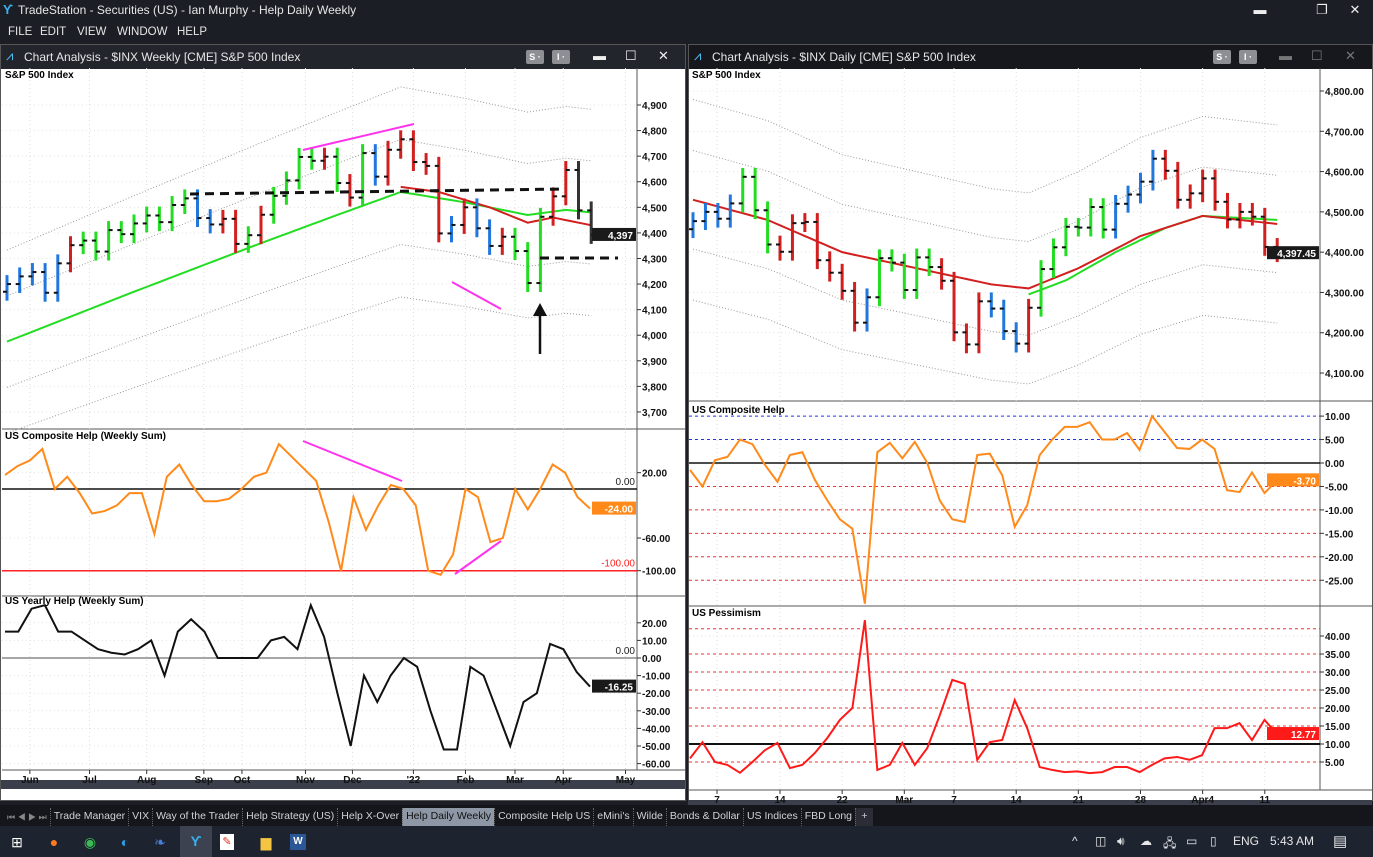  I want to click on word-icon: W, so click(298, 842).